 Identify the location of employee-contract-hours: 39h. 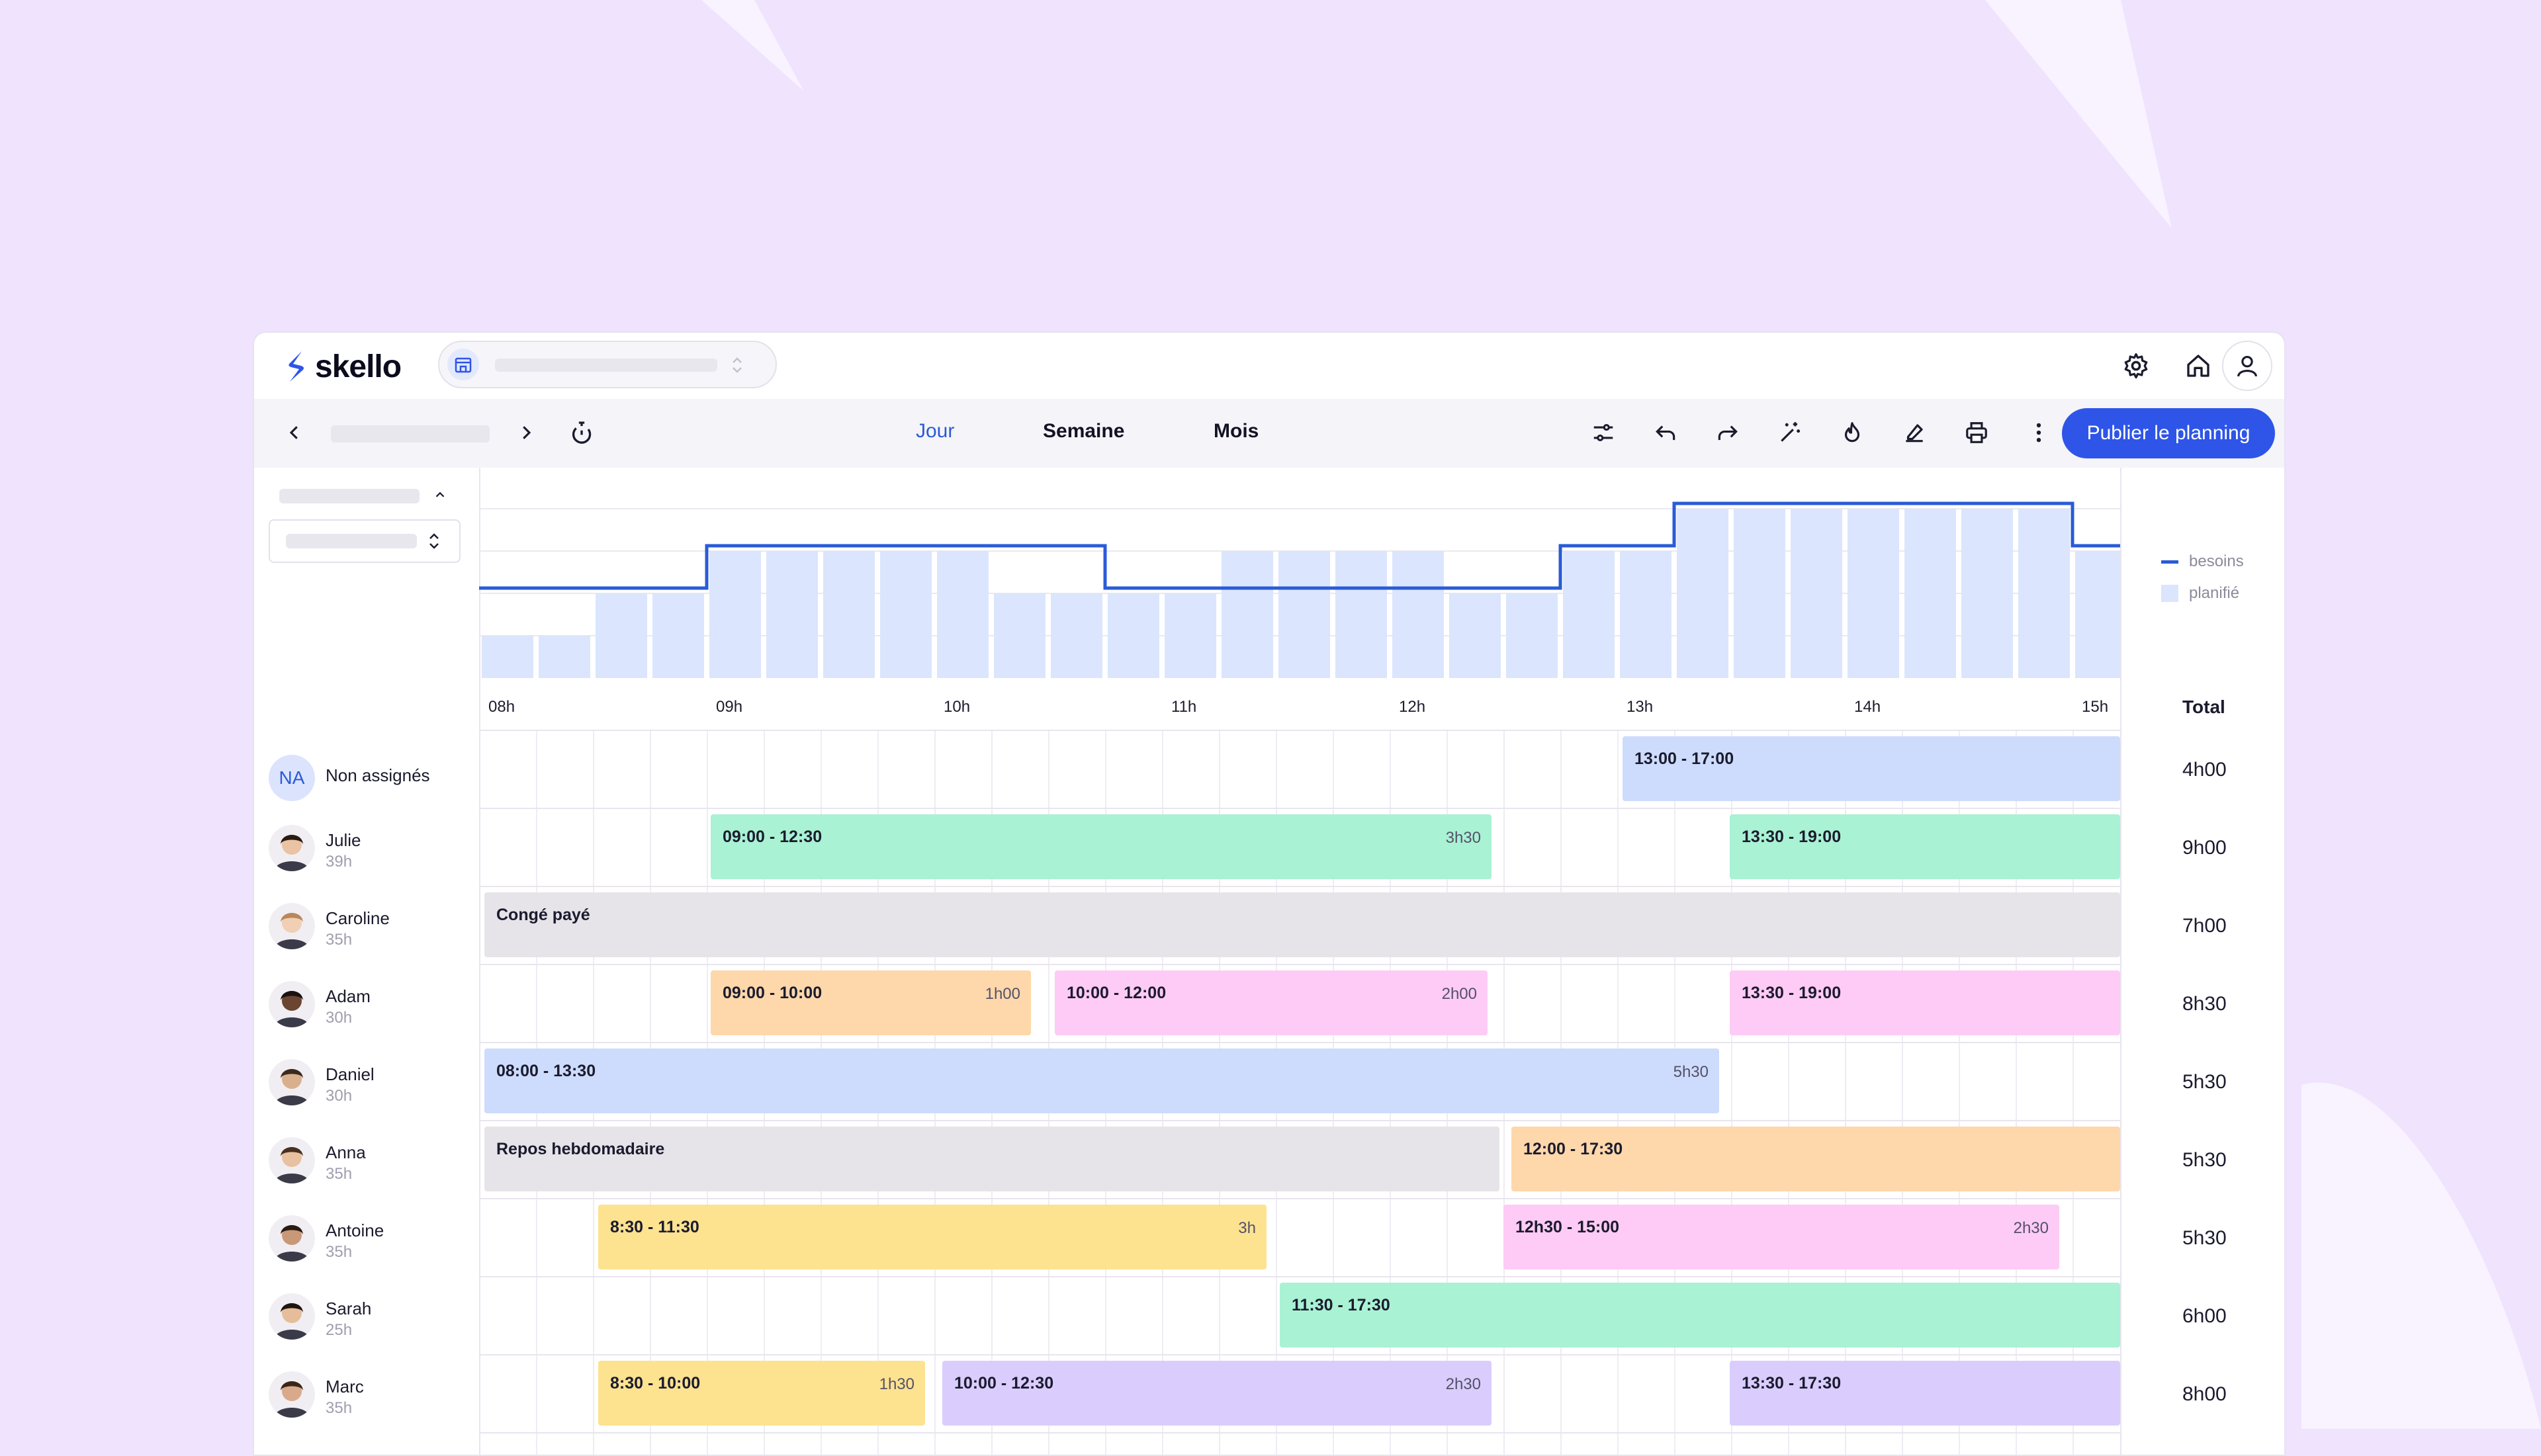
(339, 862).